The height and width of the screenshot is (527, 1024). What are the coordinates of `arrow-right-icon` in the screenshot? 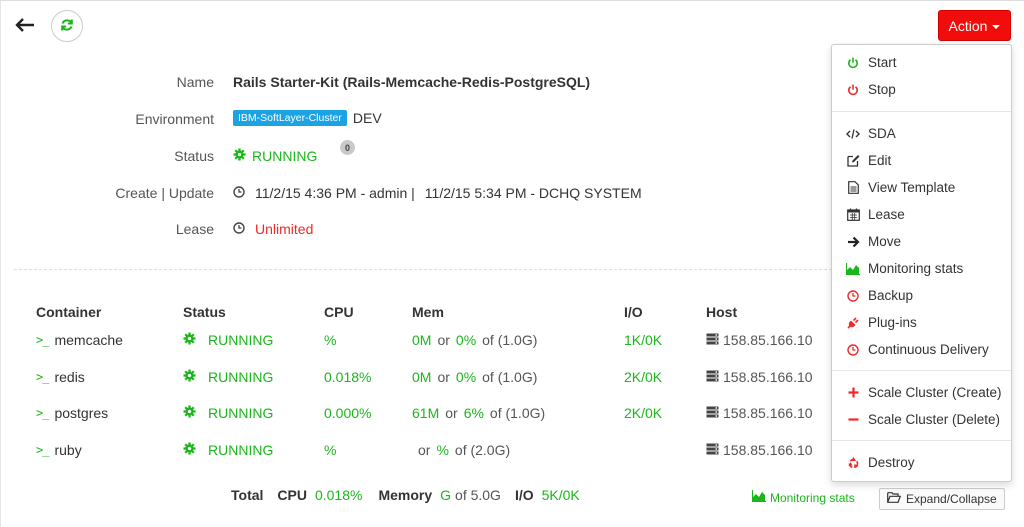 It's located at (853, 242).